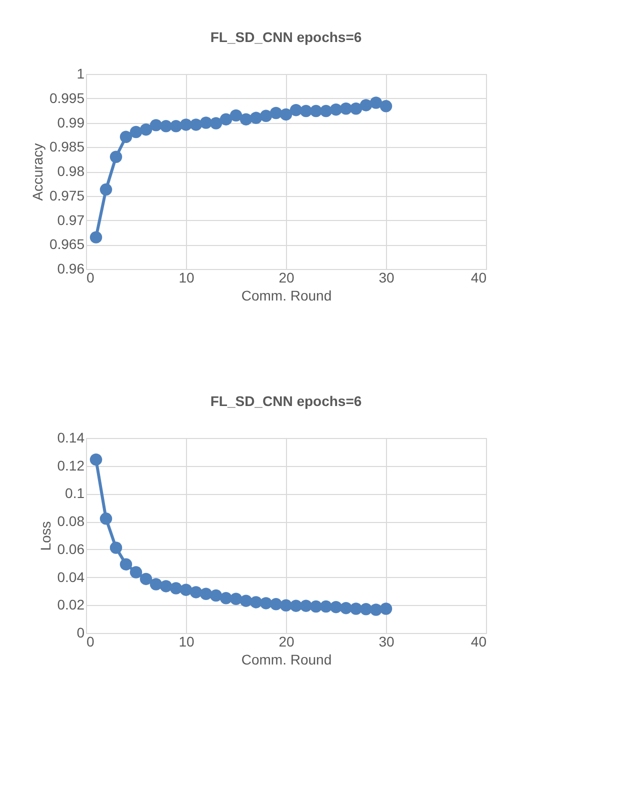  I want to click on y-tick-label: 0.995, so click(67, 98).